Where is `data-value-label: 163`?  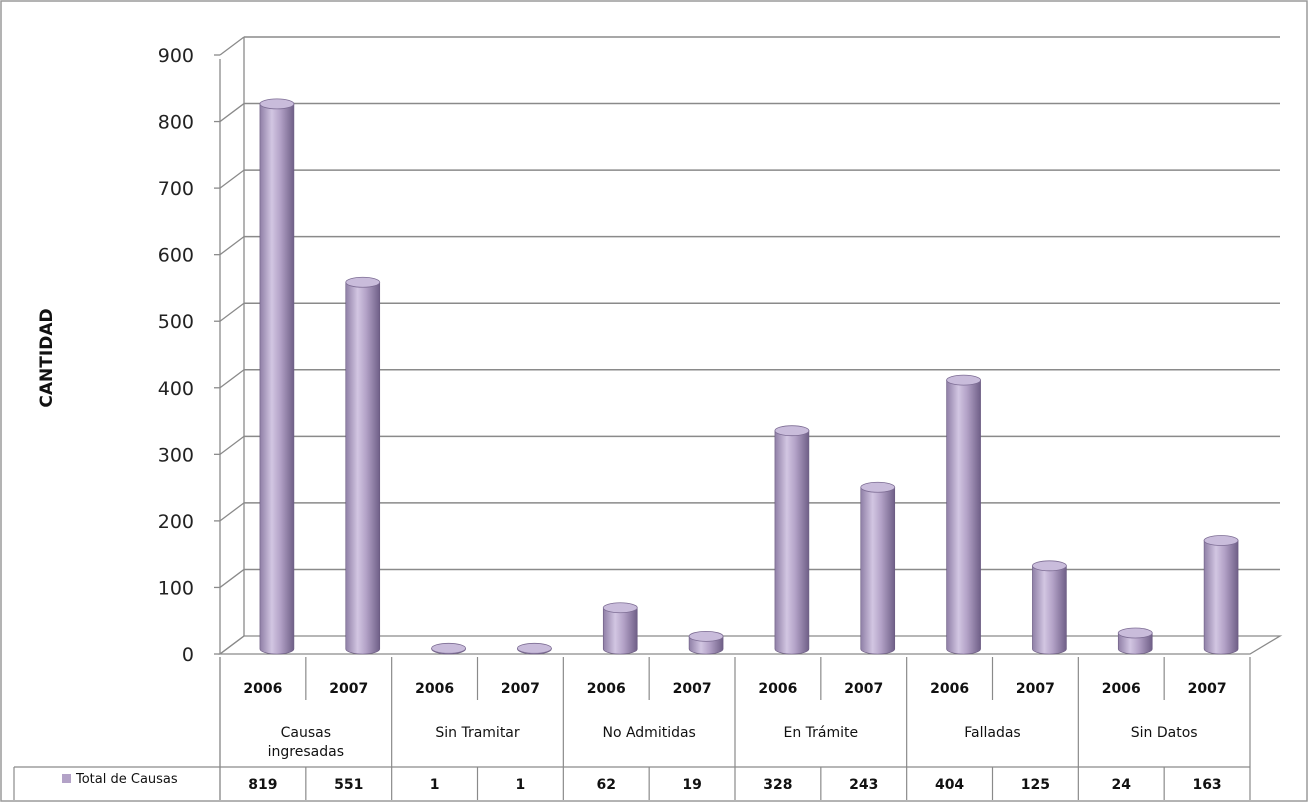 data-value-label: 163 is located at coordinates (1206, 785).